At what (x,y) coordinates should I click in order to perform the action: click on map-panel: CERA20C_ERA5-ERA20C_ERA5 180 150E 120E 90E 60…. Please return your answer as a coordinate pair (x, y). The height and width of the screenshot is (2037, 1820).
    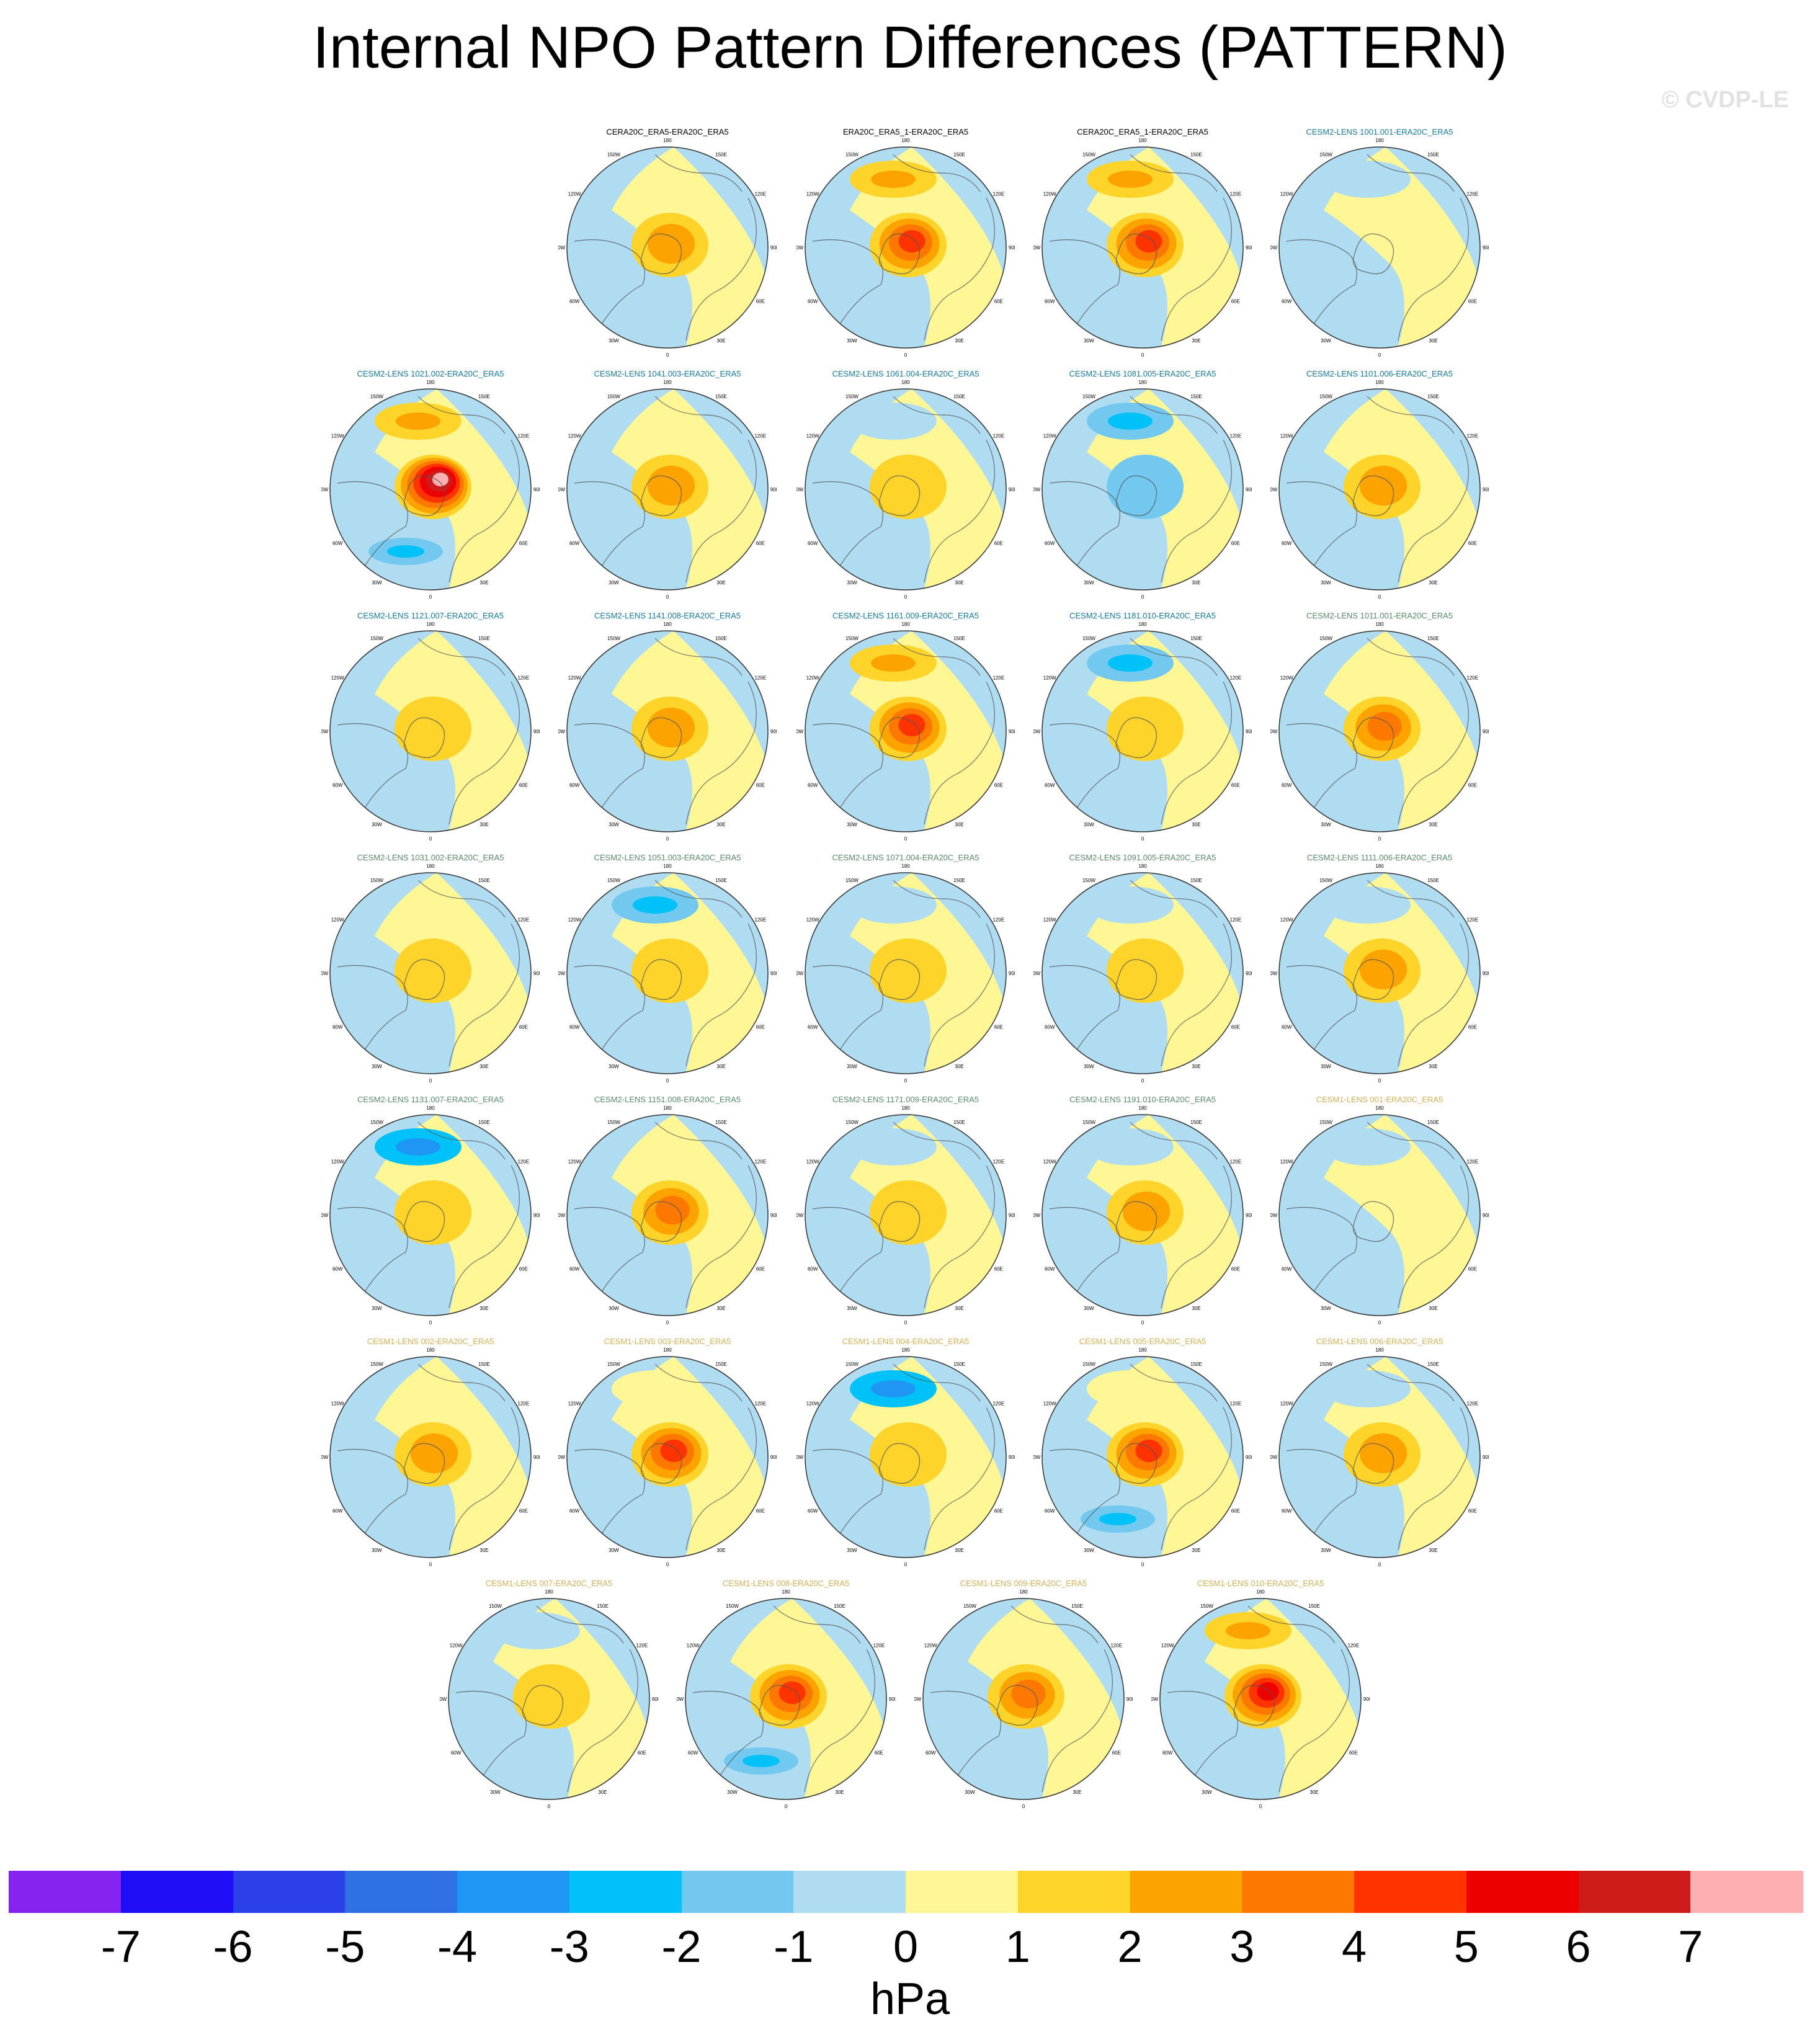
    Looking at the image, I should click on (668, 248).